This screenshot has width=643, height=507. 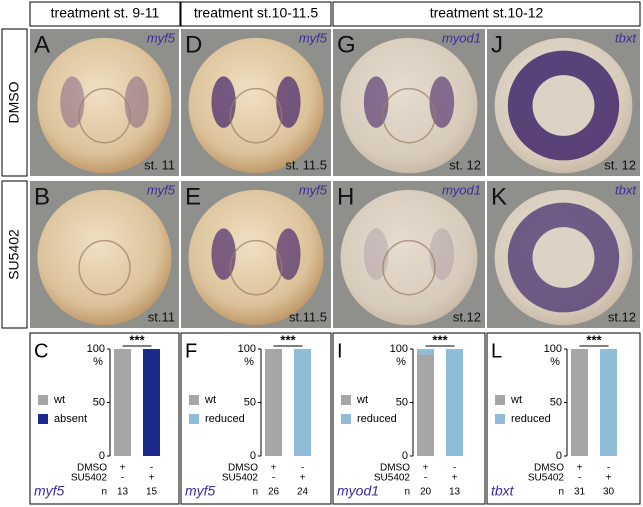 I want to click on n-value: 13, so click(x=123, y=492).